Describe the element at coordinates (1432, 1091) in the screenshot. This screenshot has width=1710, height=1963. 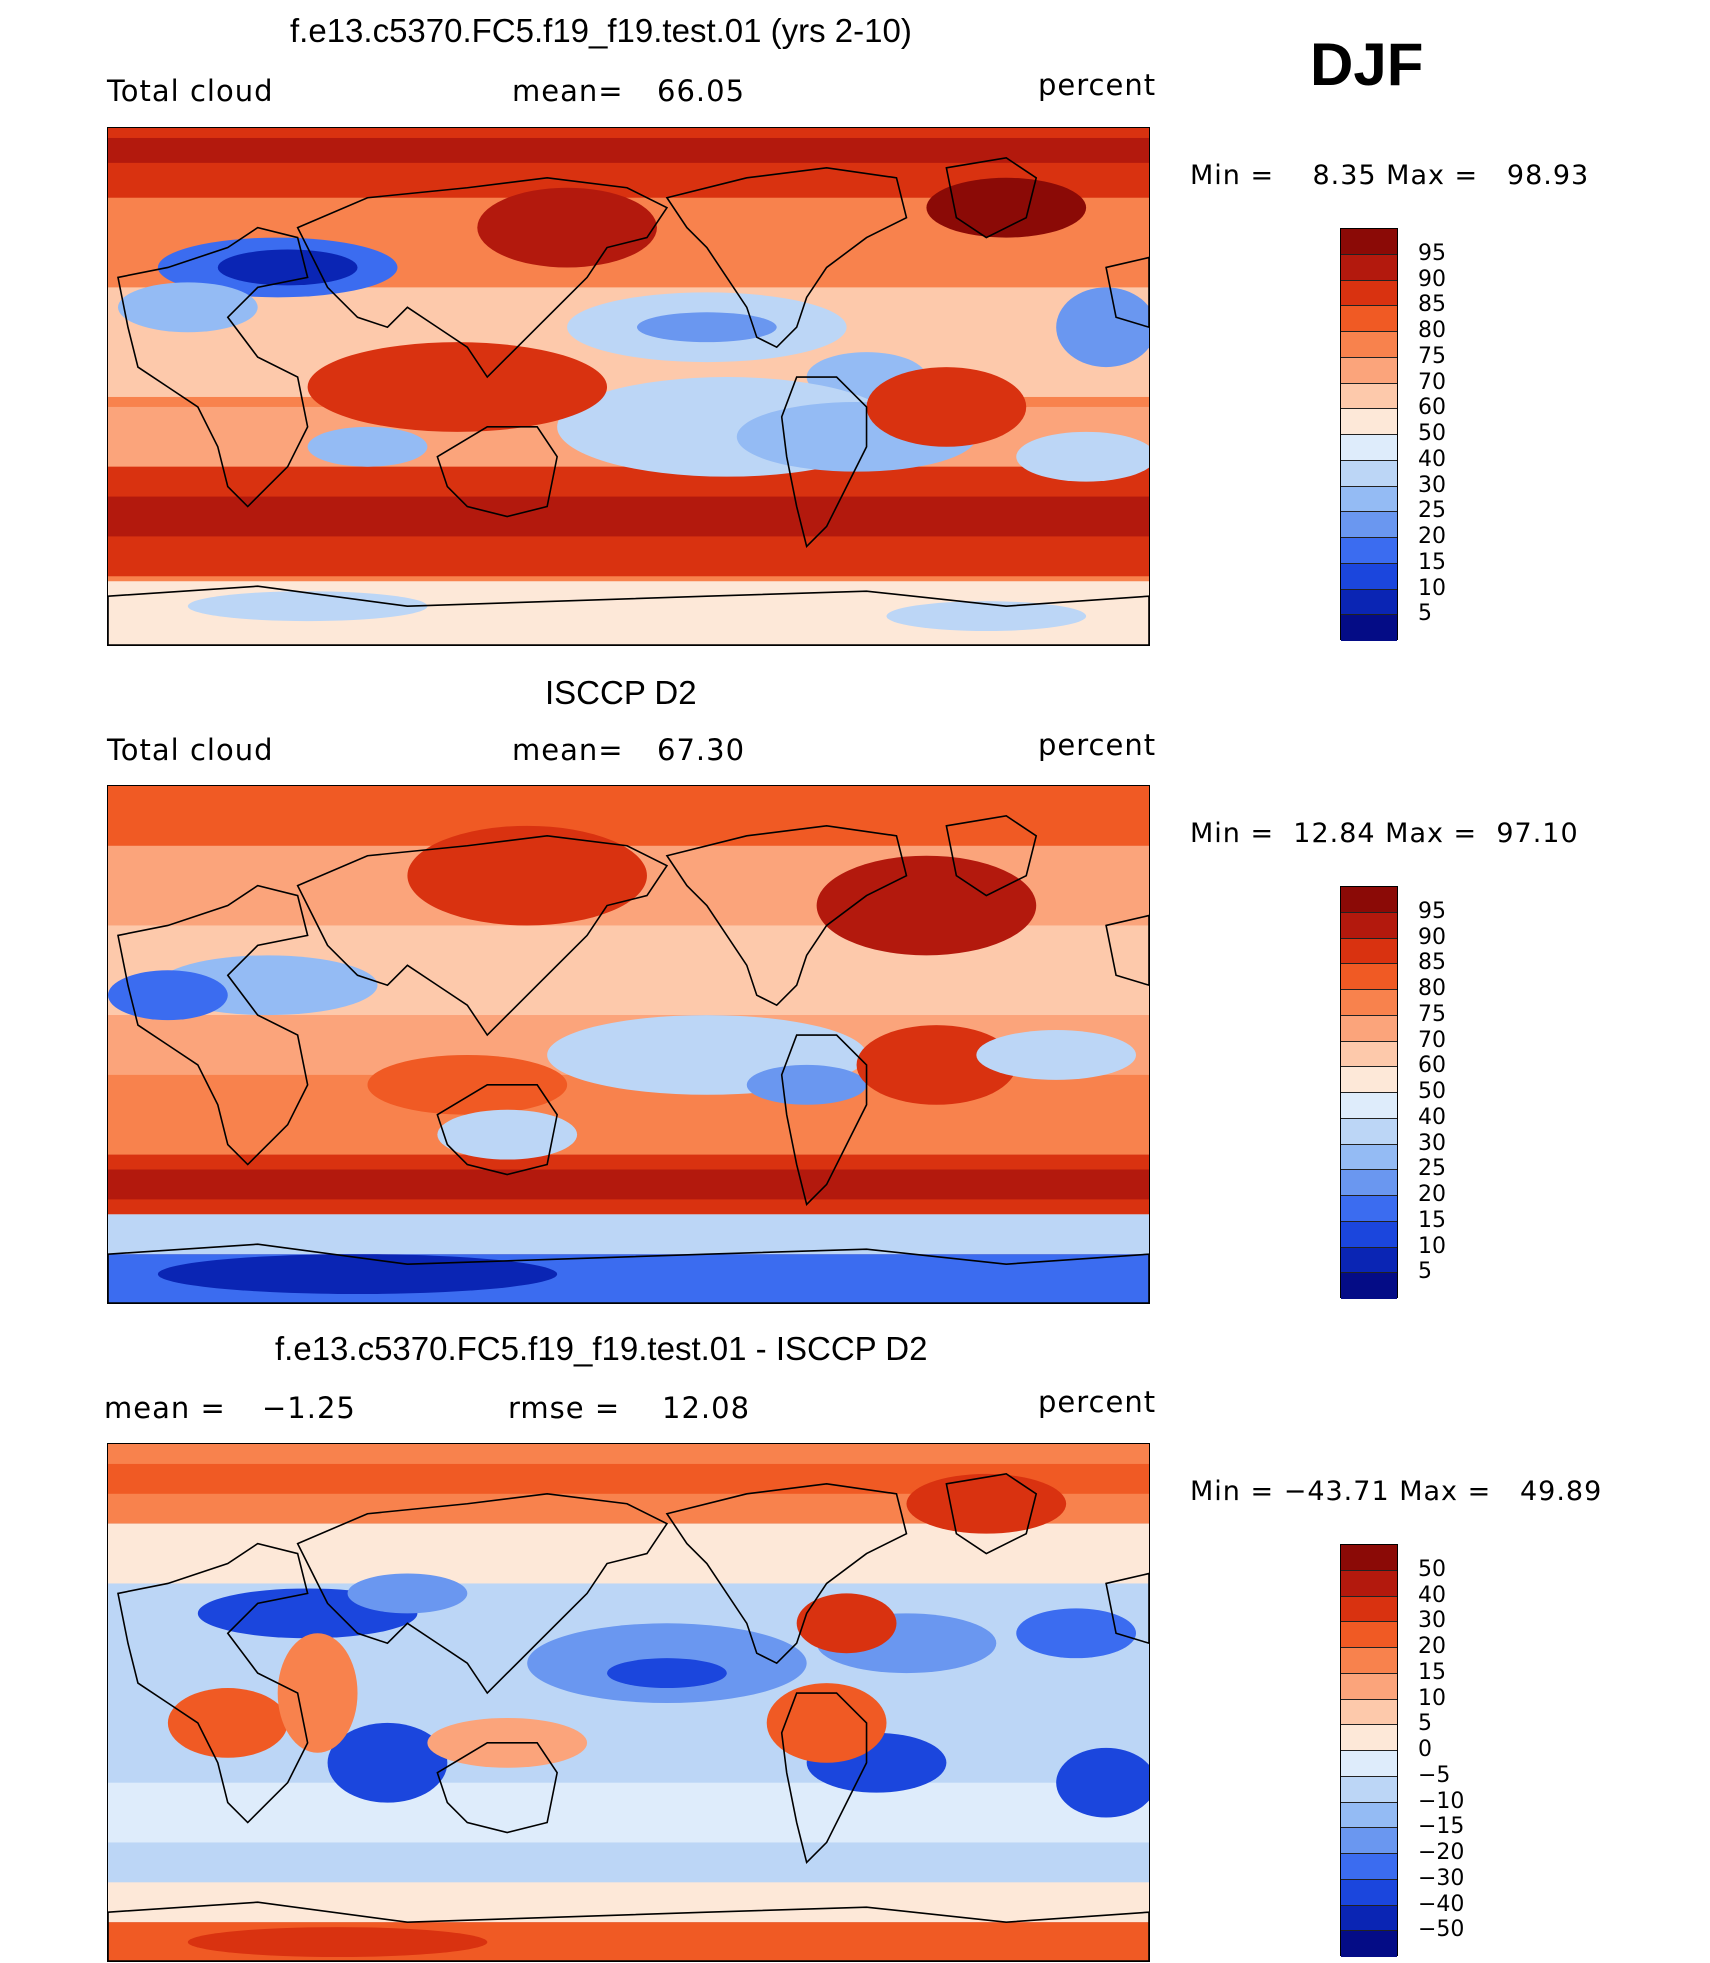
I see `colorbar-tick-label: 50` at that location.